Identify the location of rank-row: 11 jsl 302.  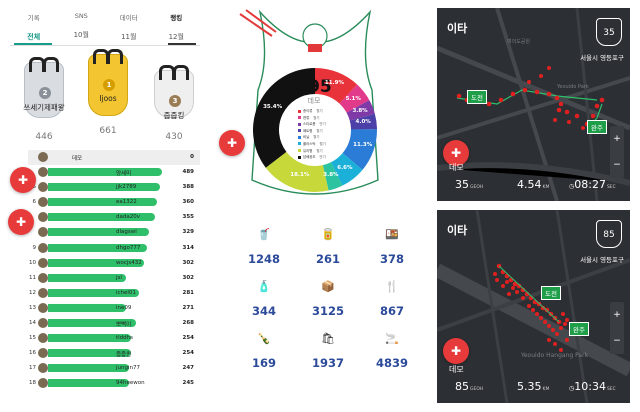
(114, 278).